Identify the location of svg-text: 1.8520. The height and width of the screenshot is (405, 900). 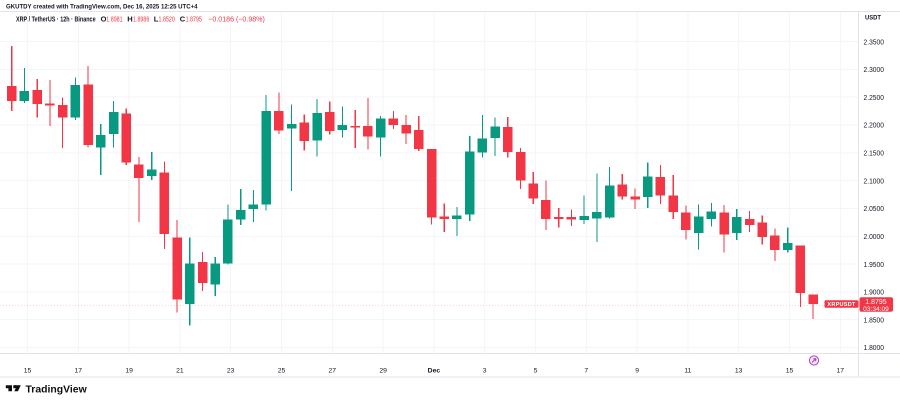
(167, 19).